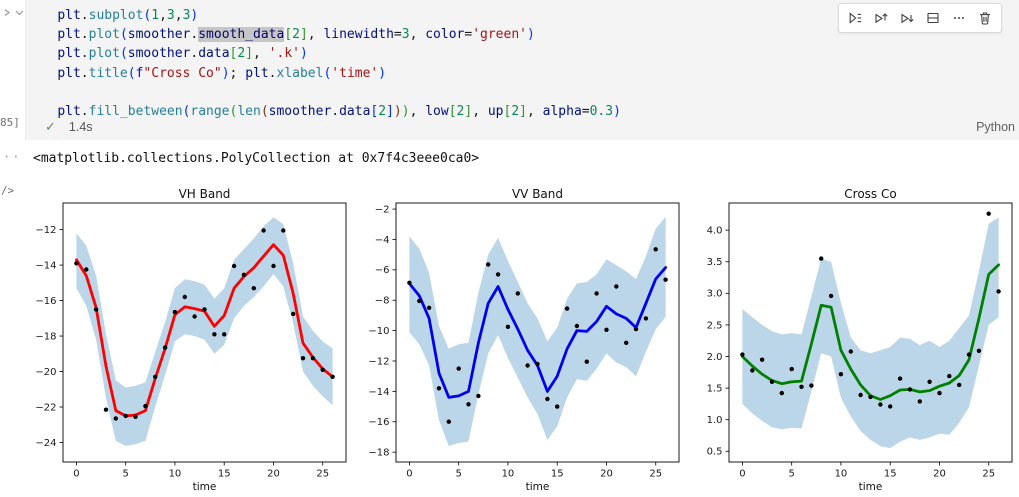 The height and width of the screenshot is (497, 1019). I want to click on chart-title: Cross Co, so click(870, 194).